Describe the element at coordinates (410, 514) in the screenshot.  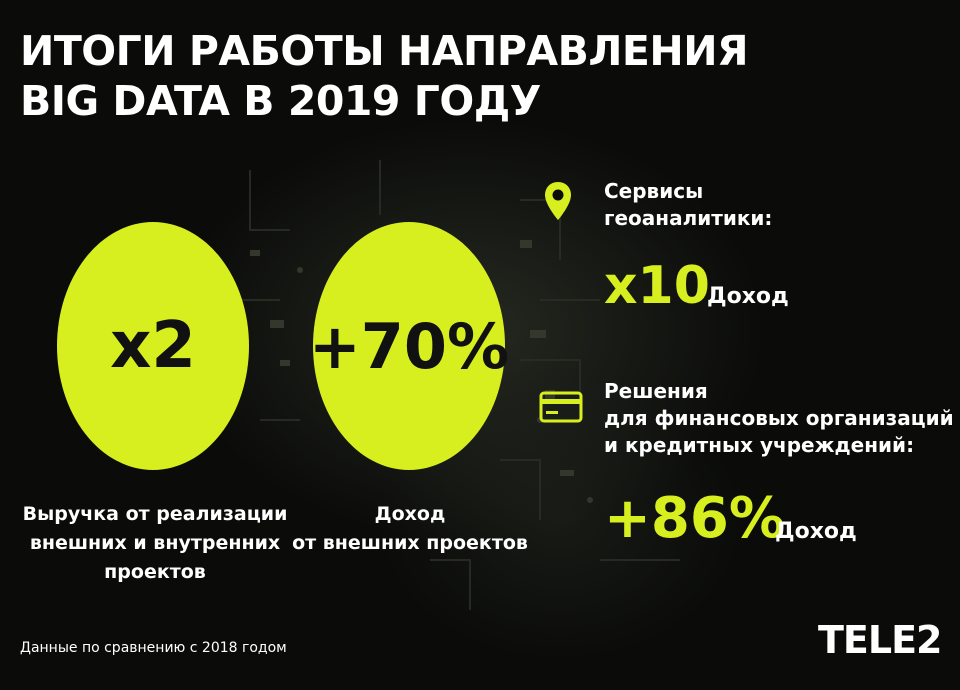
I see `caption-line: Доход` at that location.